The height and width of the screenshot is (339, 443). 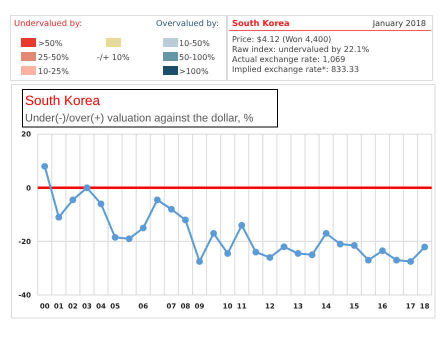 What do you see at coordinates (282, 39) in the screenshot?
I see `text: Price: $4.12 (Won 4,400)` at bounding box center [282, 39].